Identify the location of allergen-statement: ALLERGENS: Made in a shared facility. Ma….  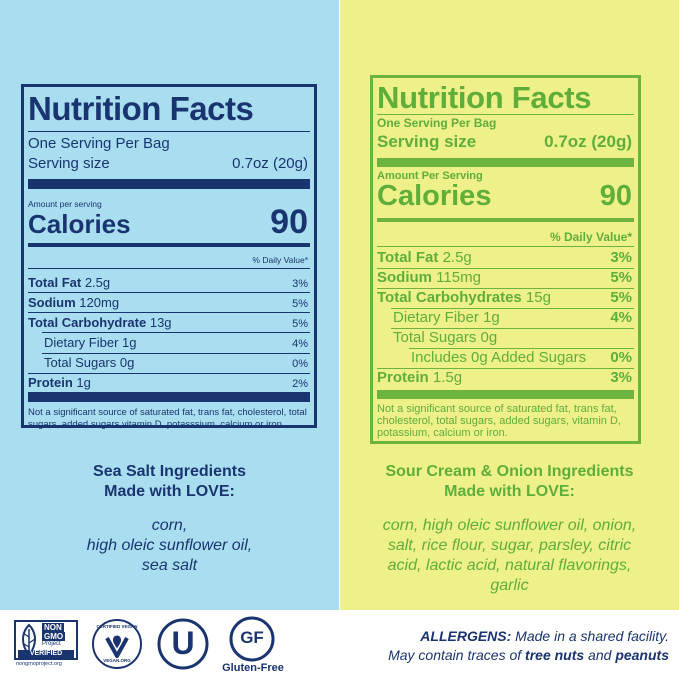
(528, 645).